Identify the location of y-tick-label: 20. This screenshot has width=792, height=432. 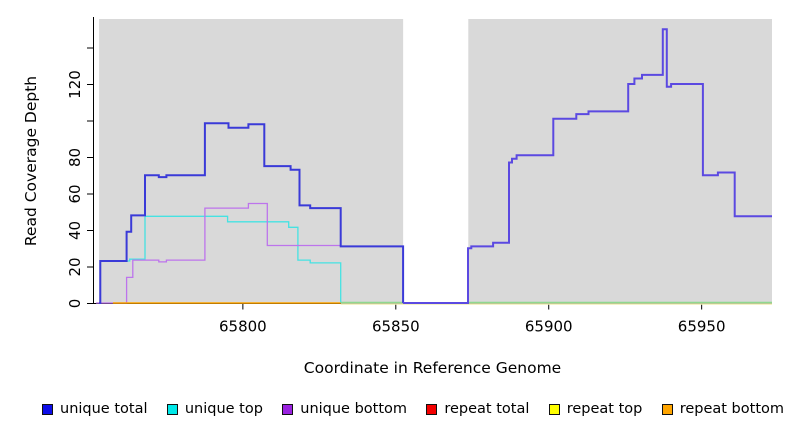
(75, 266).